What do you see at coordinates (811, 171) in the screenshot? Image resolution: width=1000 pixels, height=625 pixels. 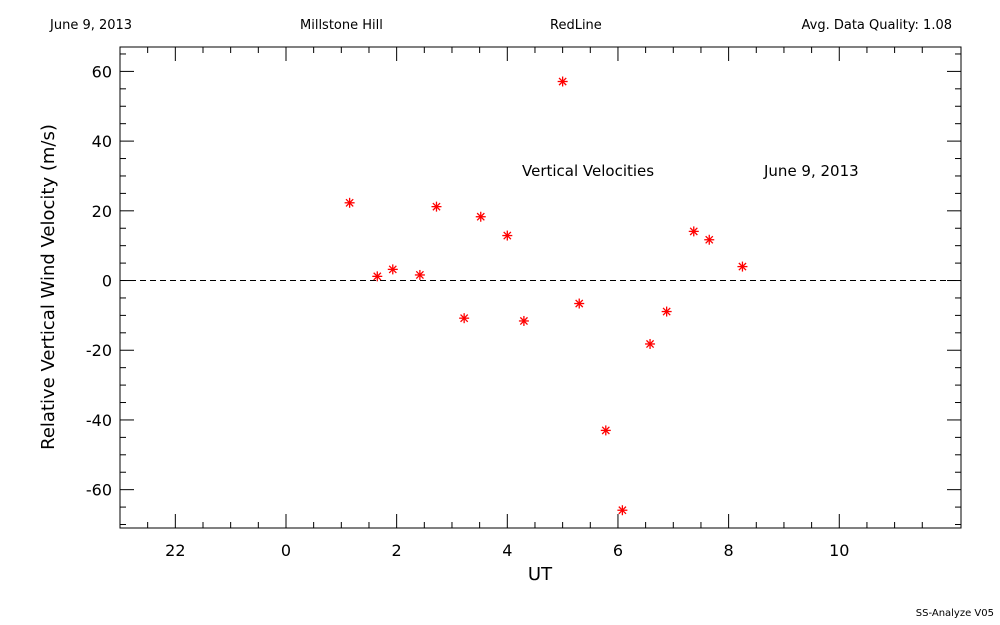 I see `annotation-date: June 9, 2013` at bounding box center [811, 171].